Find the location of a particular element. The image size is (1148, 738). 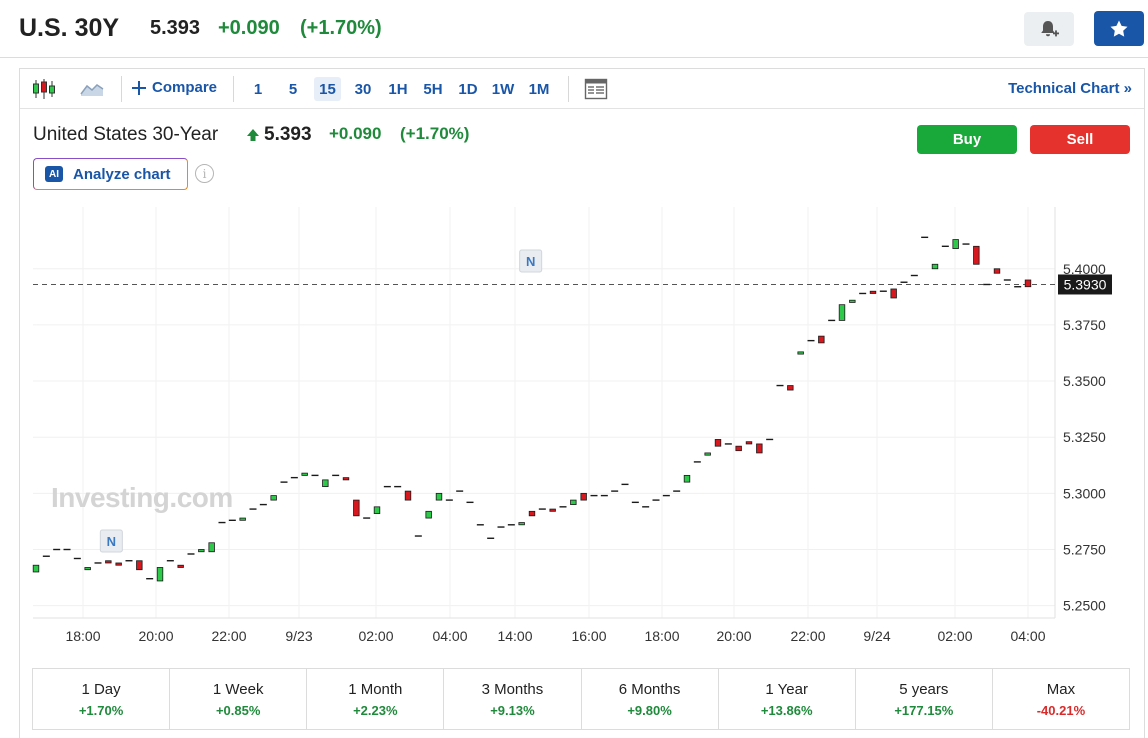

period-label: 1 Year is located at coordinates (786, 689).